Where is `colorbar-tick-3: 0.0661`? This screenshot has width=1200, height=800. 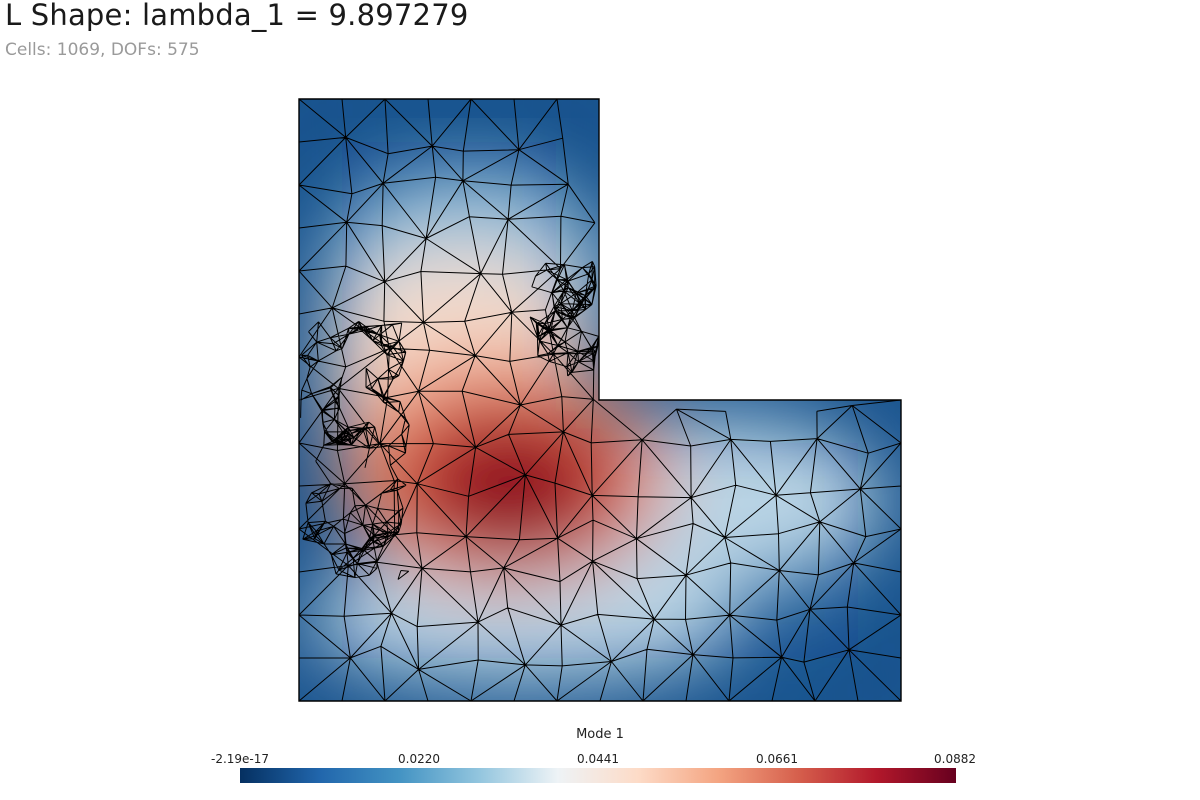
colorbar-tick-3: 0.0661 is located at coordinates (777, 759).